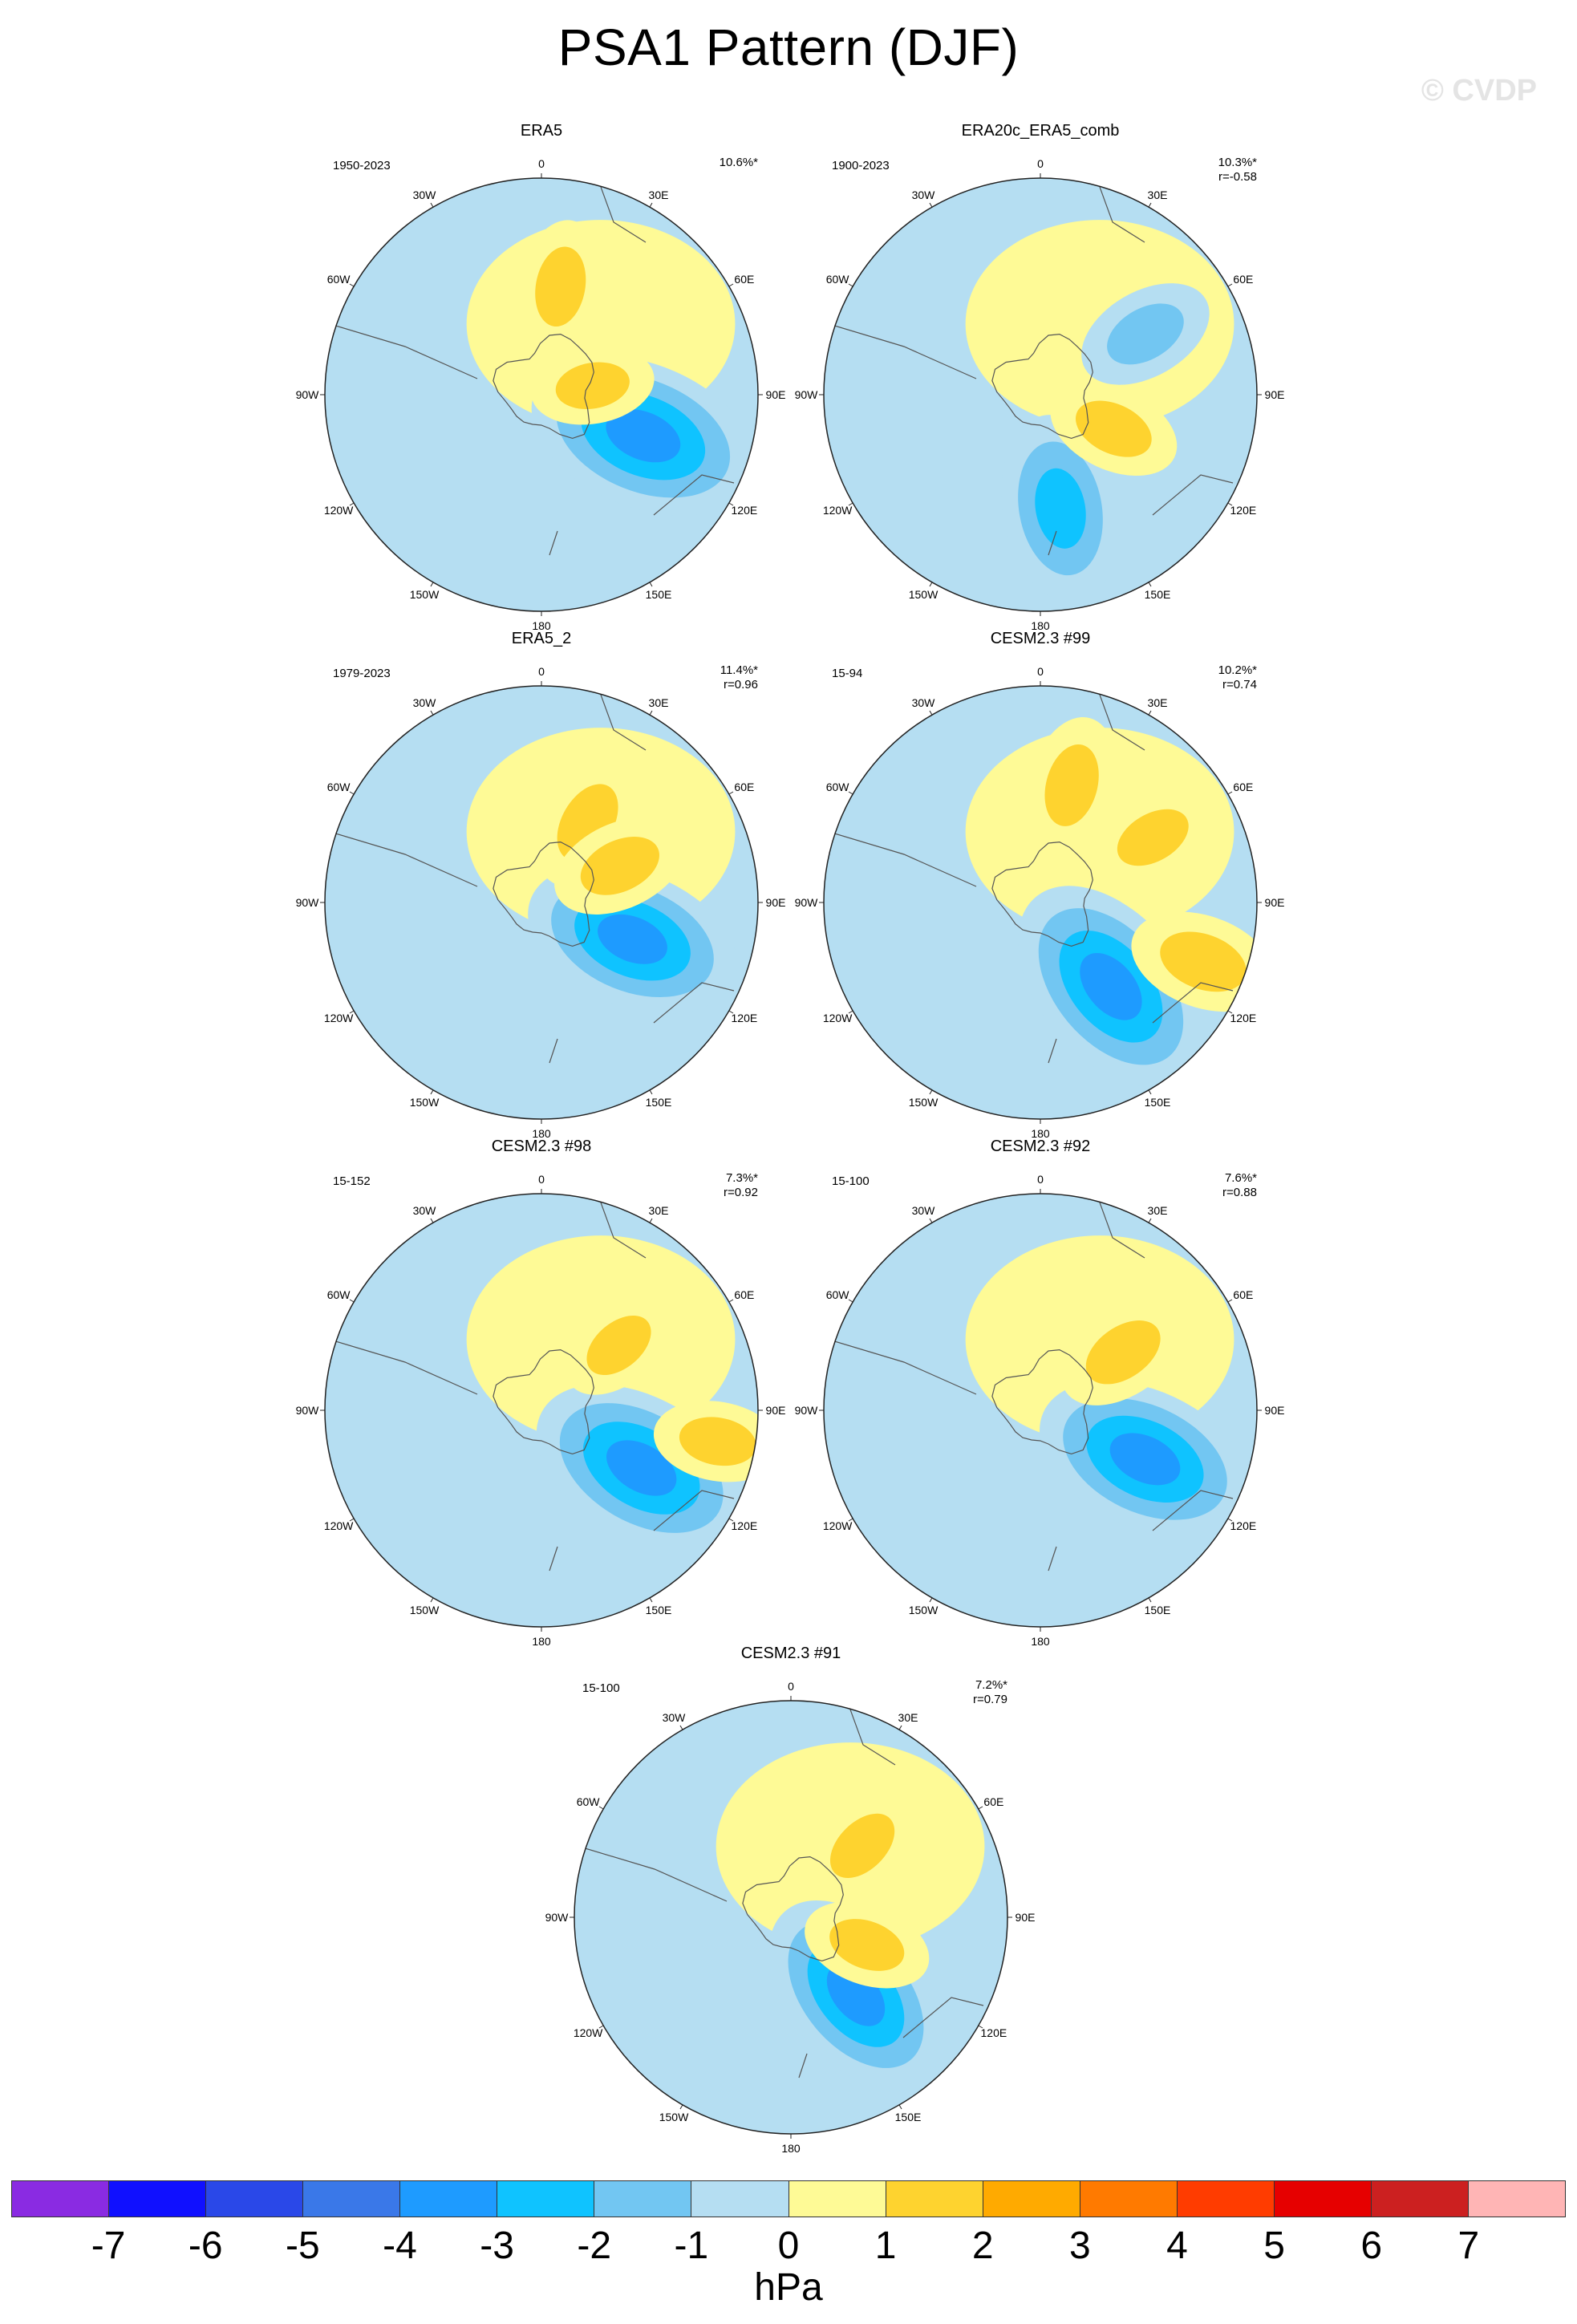  What do you see at coordinates (1040, 131) in the screenshot?
I see `panel-title: ERA20c_ERA5_comb` at bounding box center [1040, 131].